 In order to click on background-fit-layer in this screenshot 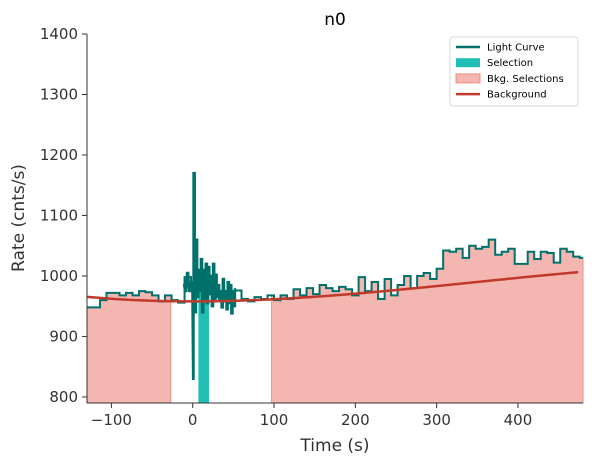, I will do `click(332, 286)`.